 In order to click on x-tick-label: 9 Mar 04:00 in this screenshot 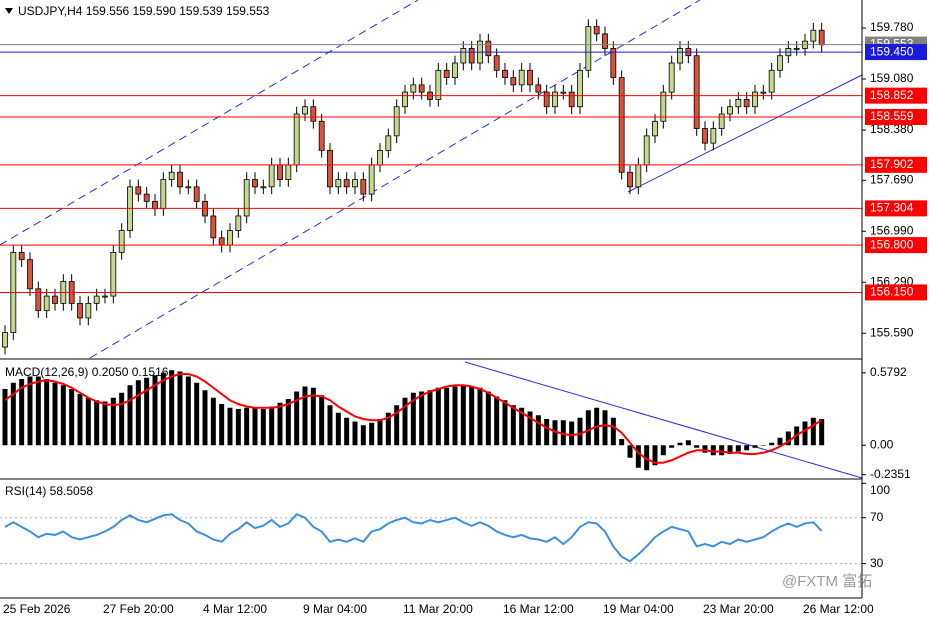, I will do `click(335, 609)`.